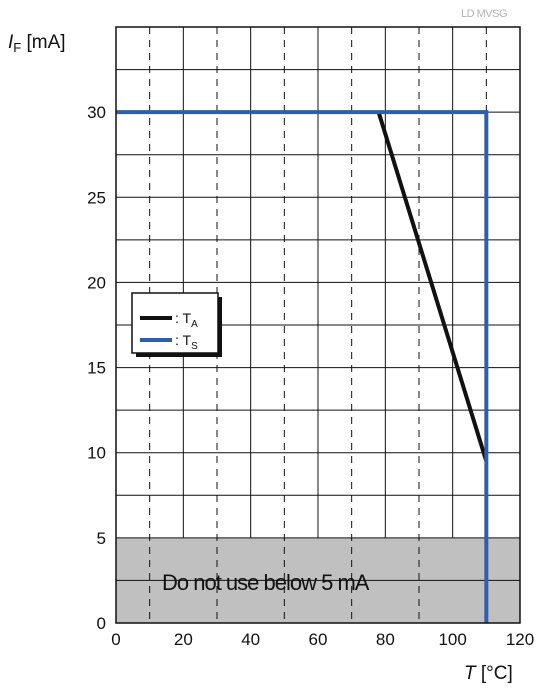  I want to click on series-line-ta, so click(432, 286).